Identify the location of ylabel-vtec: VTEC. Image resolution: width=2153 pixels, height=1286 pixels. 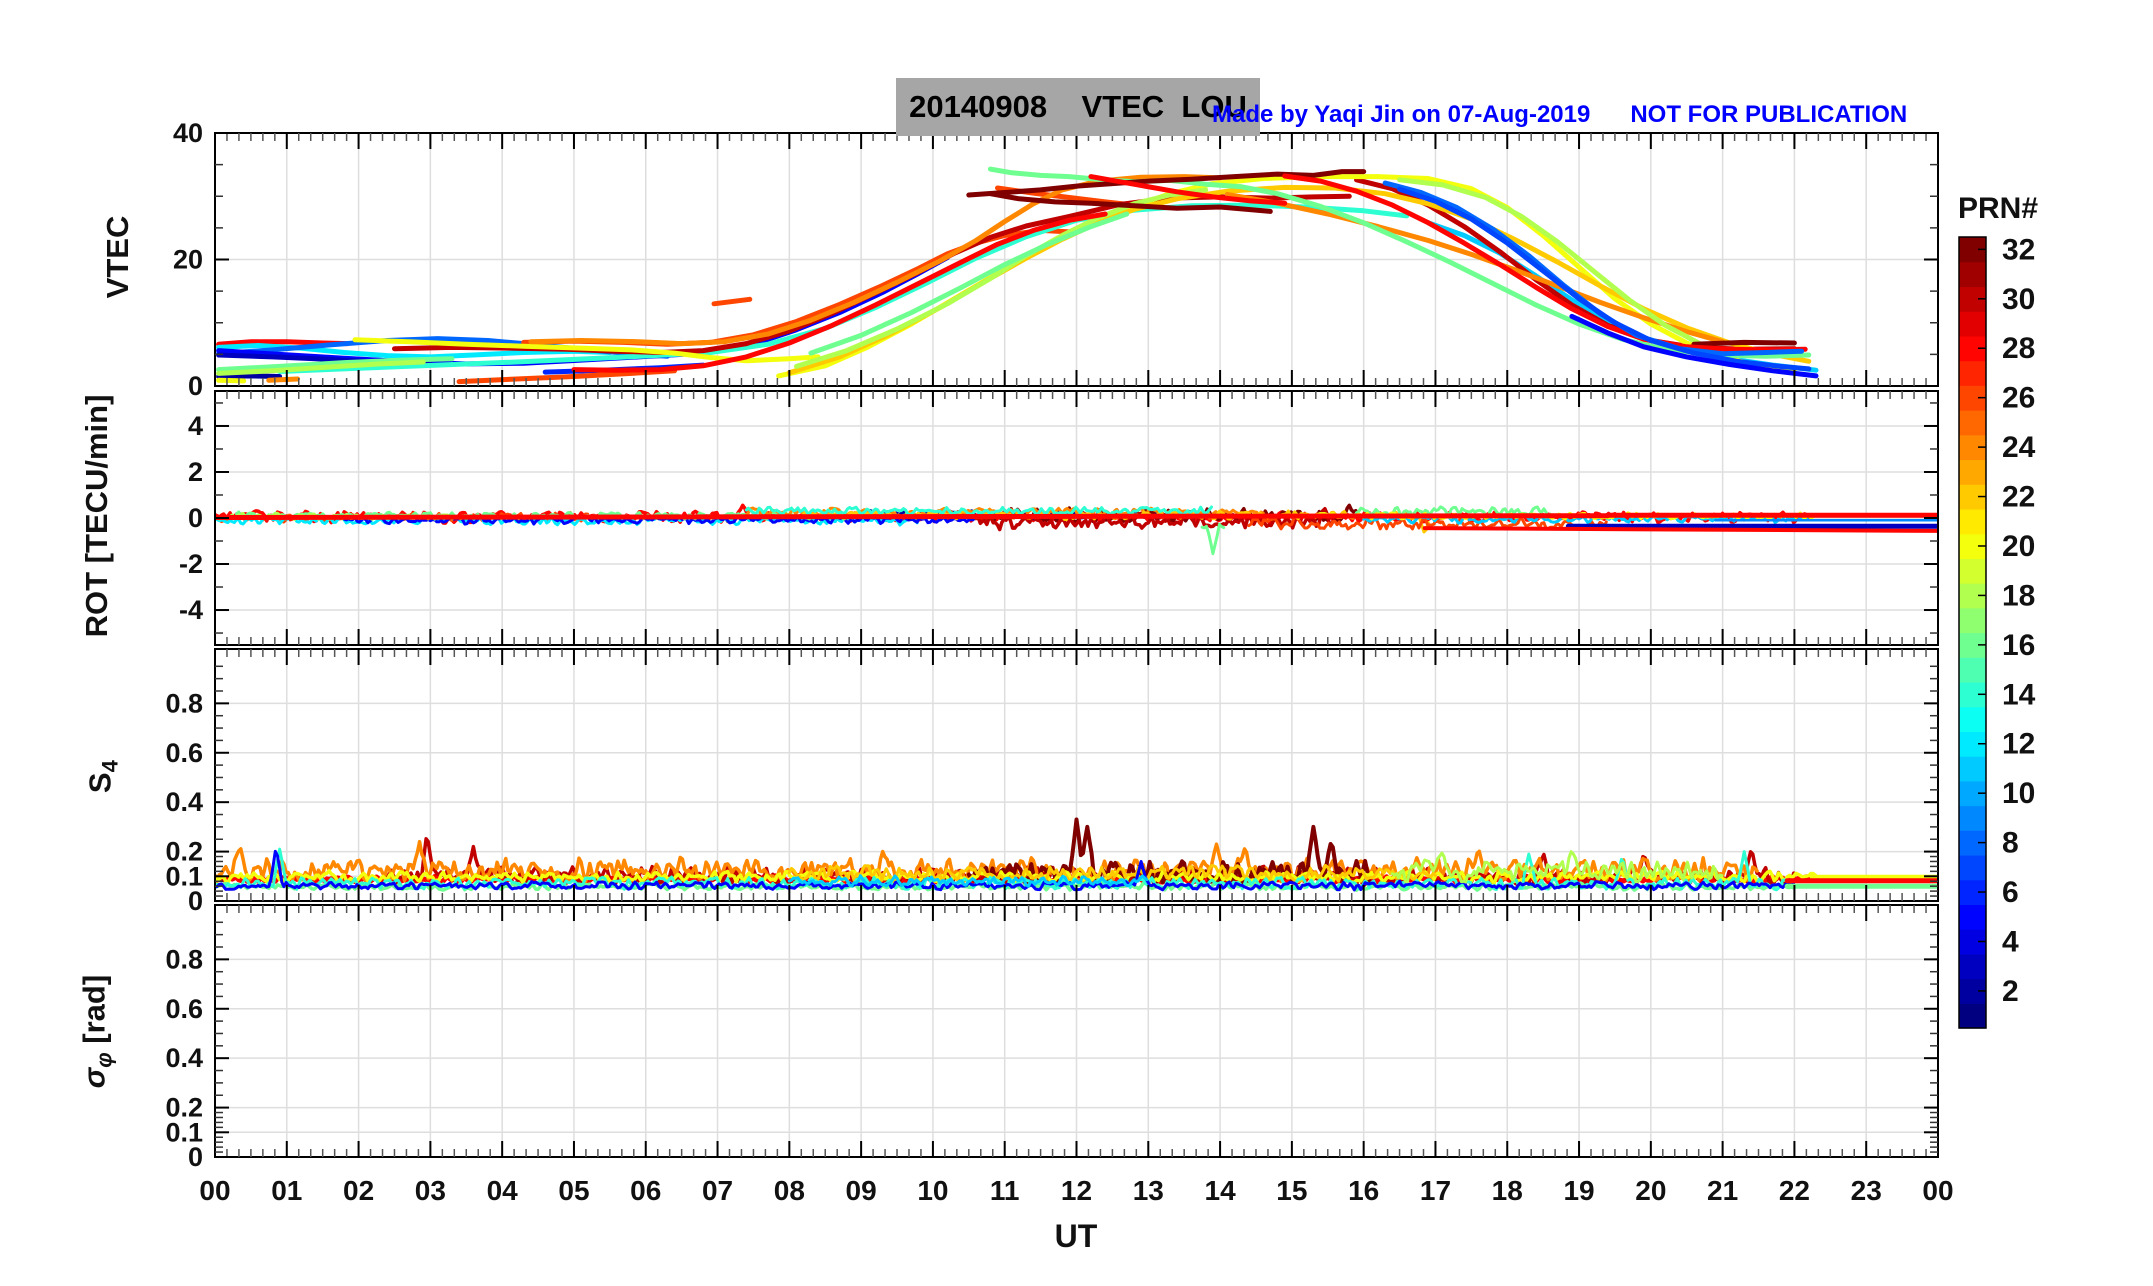
(117, 257).